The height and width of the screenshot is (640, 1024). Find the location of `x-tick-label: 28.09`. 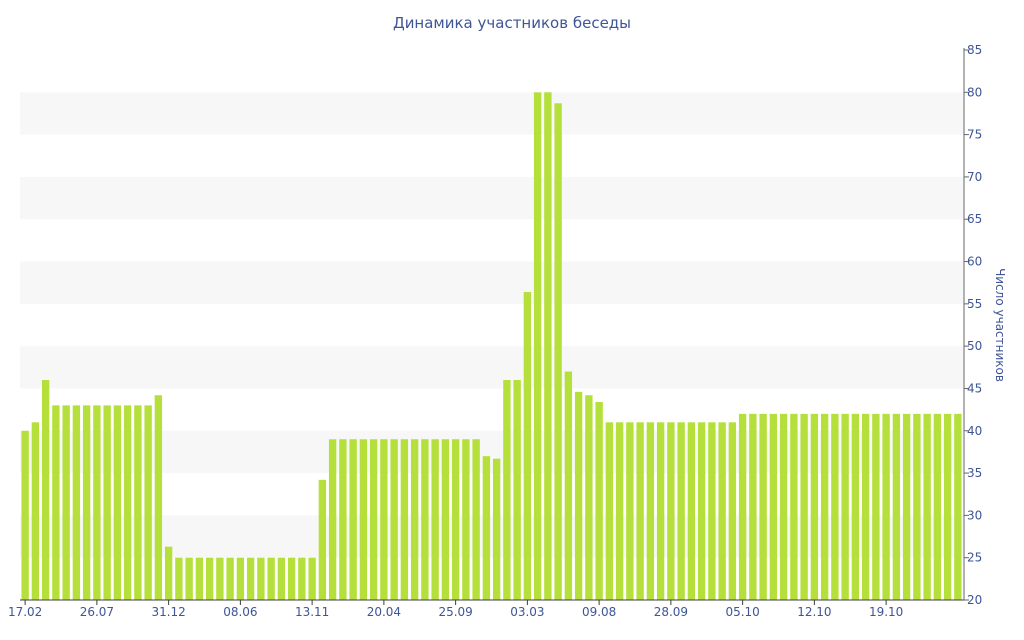

x-tick-label: 28.09 is located at coordinates (671, 612).